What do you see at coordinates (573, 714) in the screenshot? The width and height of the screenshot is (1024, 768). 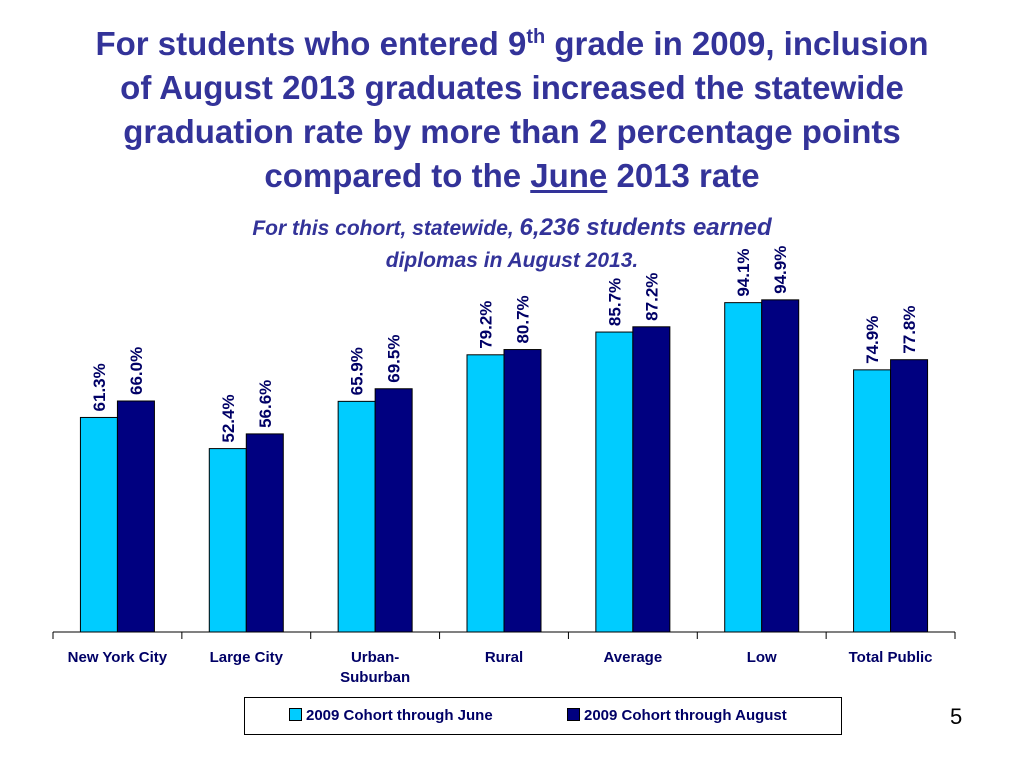 I see `legend-swatch-august` at bounding box center [573, 714].